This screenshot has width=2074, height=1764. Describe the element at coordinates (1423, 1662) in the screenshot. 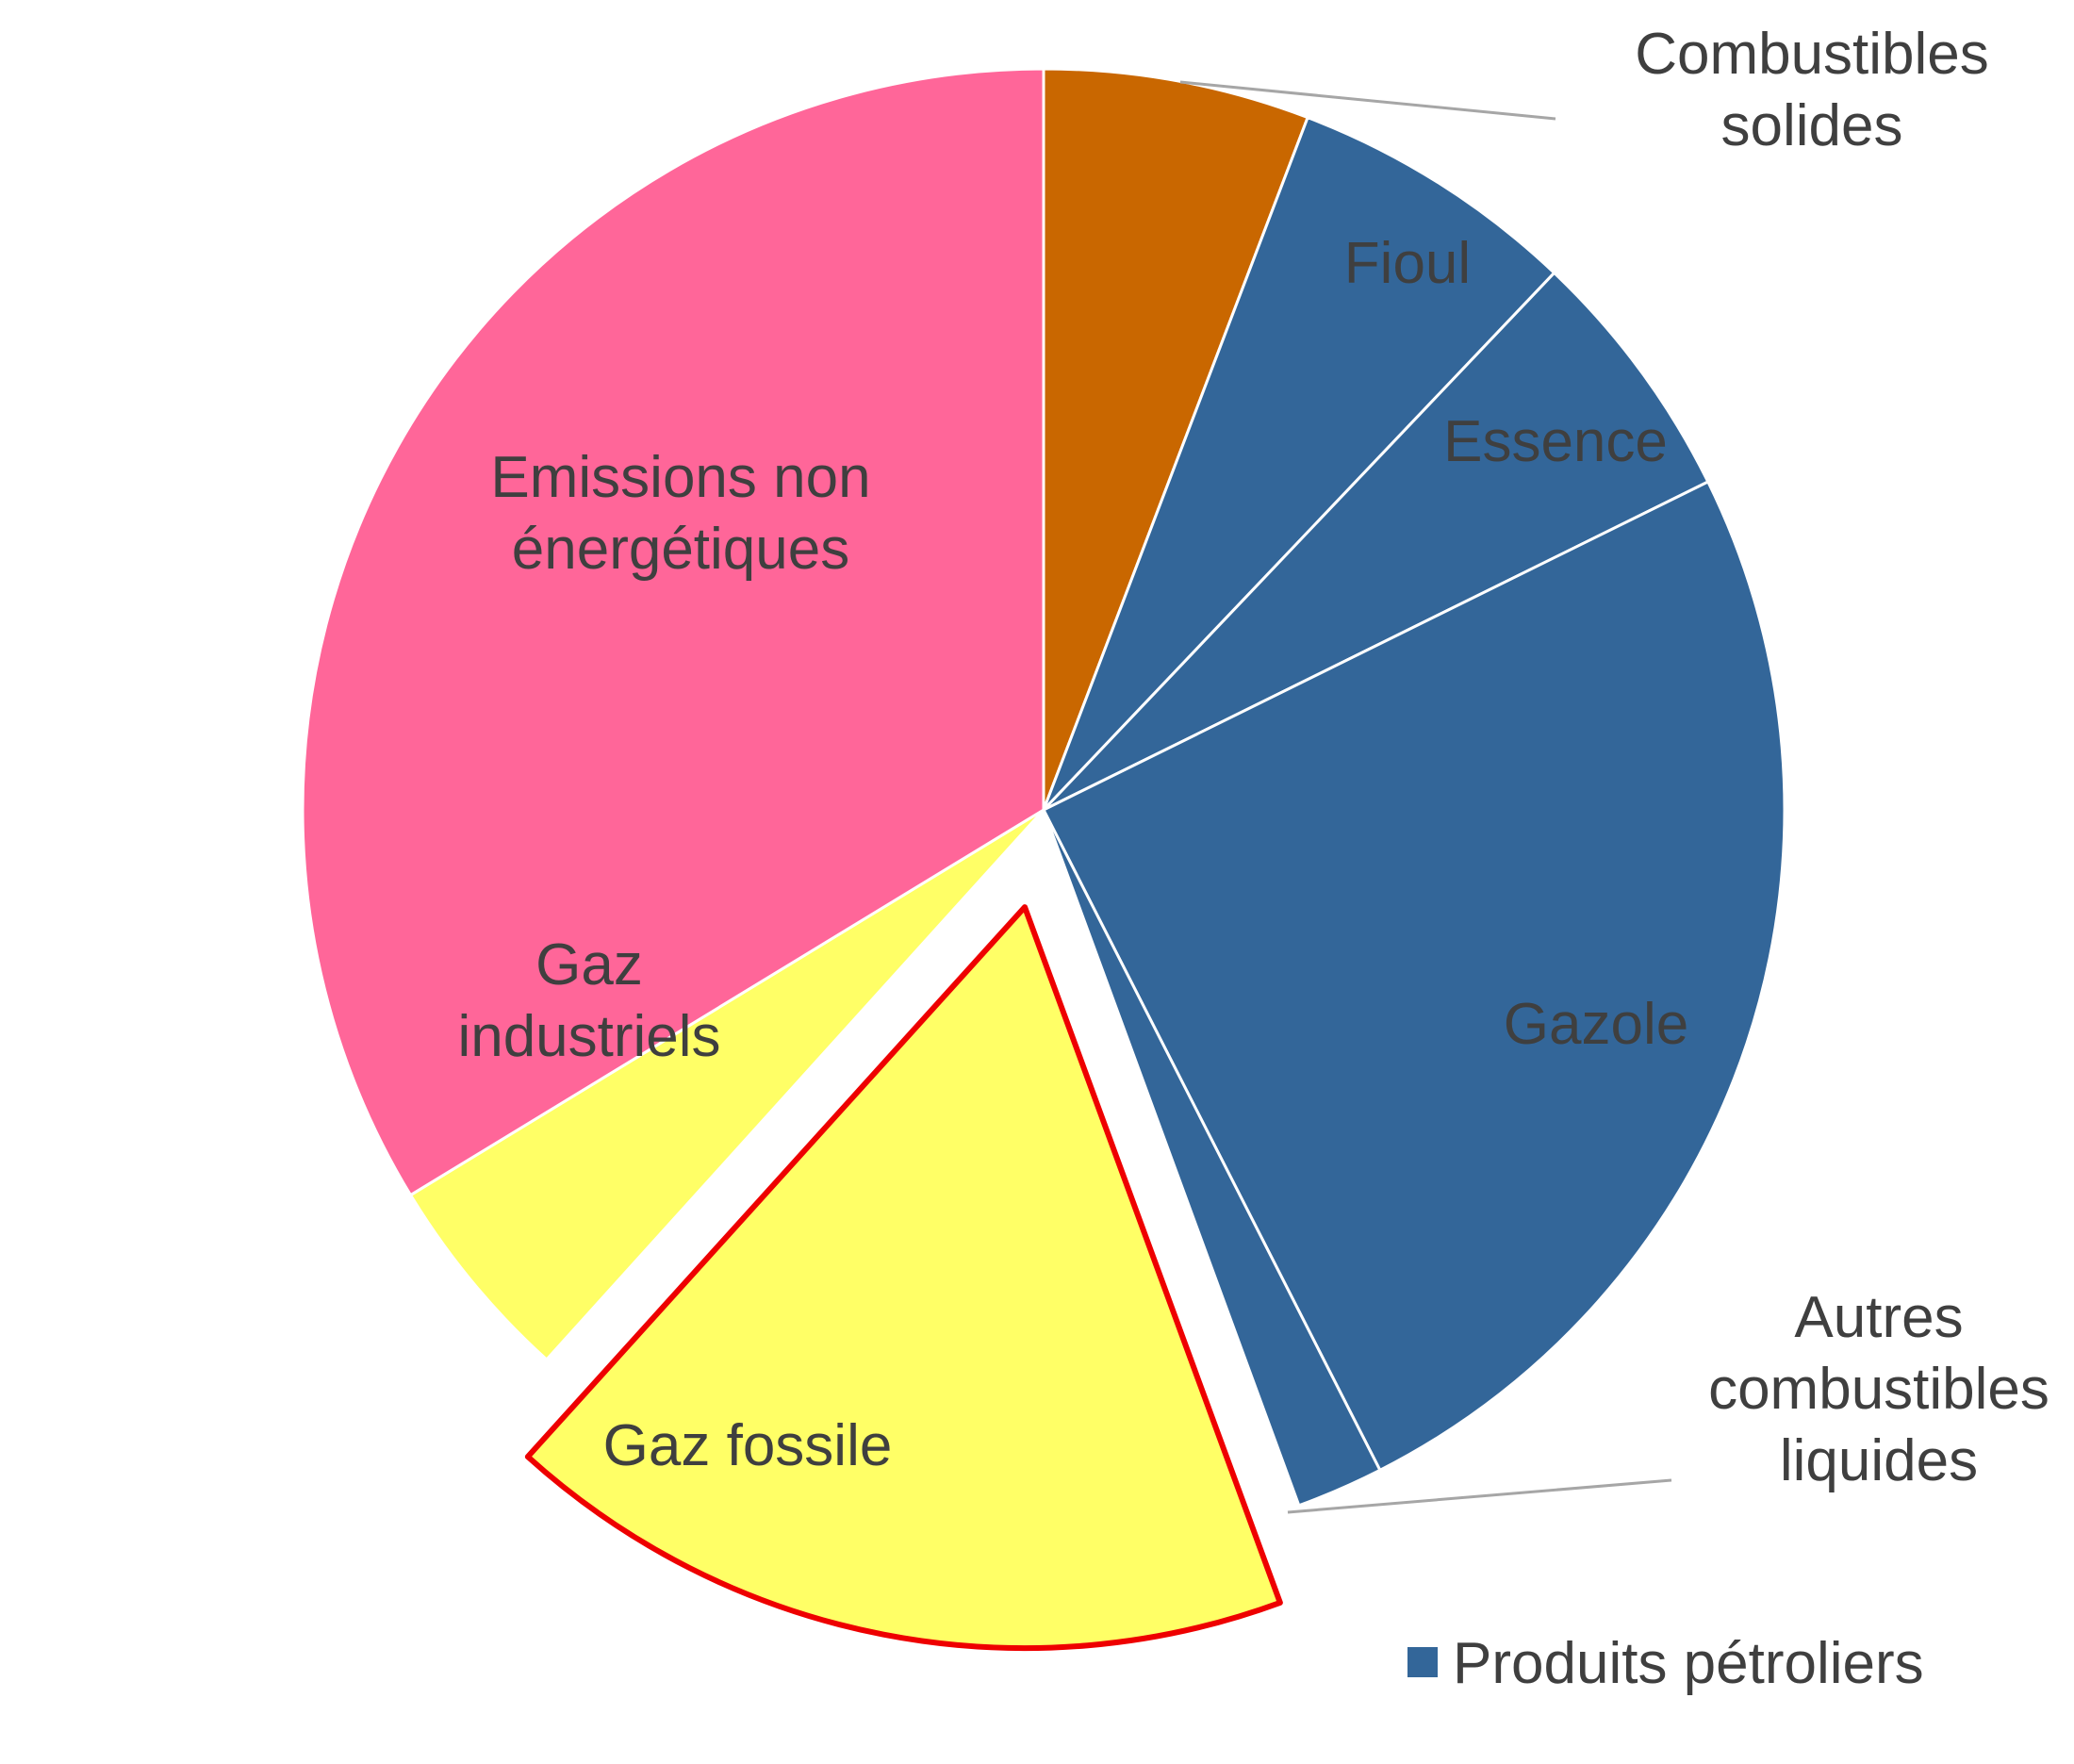

I see `legend-swatch-produits-petroliers` at that location.